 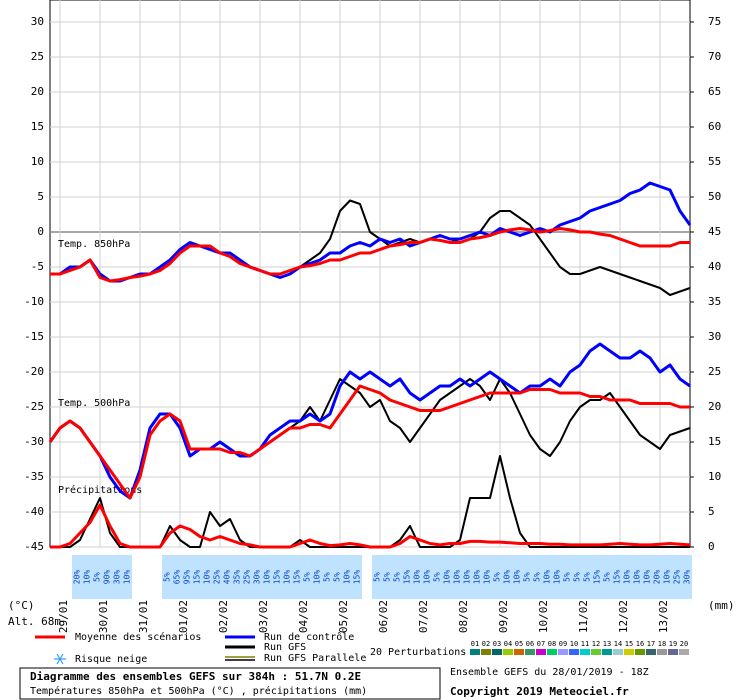 What do you see at coordinates (618, 644) in the screenshot?
I see `perturbation-label: 14` at bounding box center [618, 644].